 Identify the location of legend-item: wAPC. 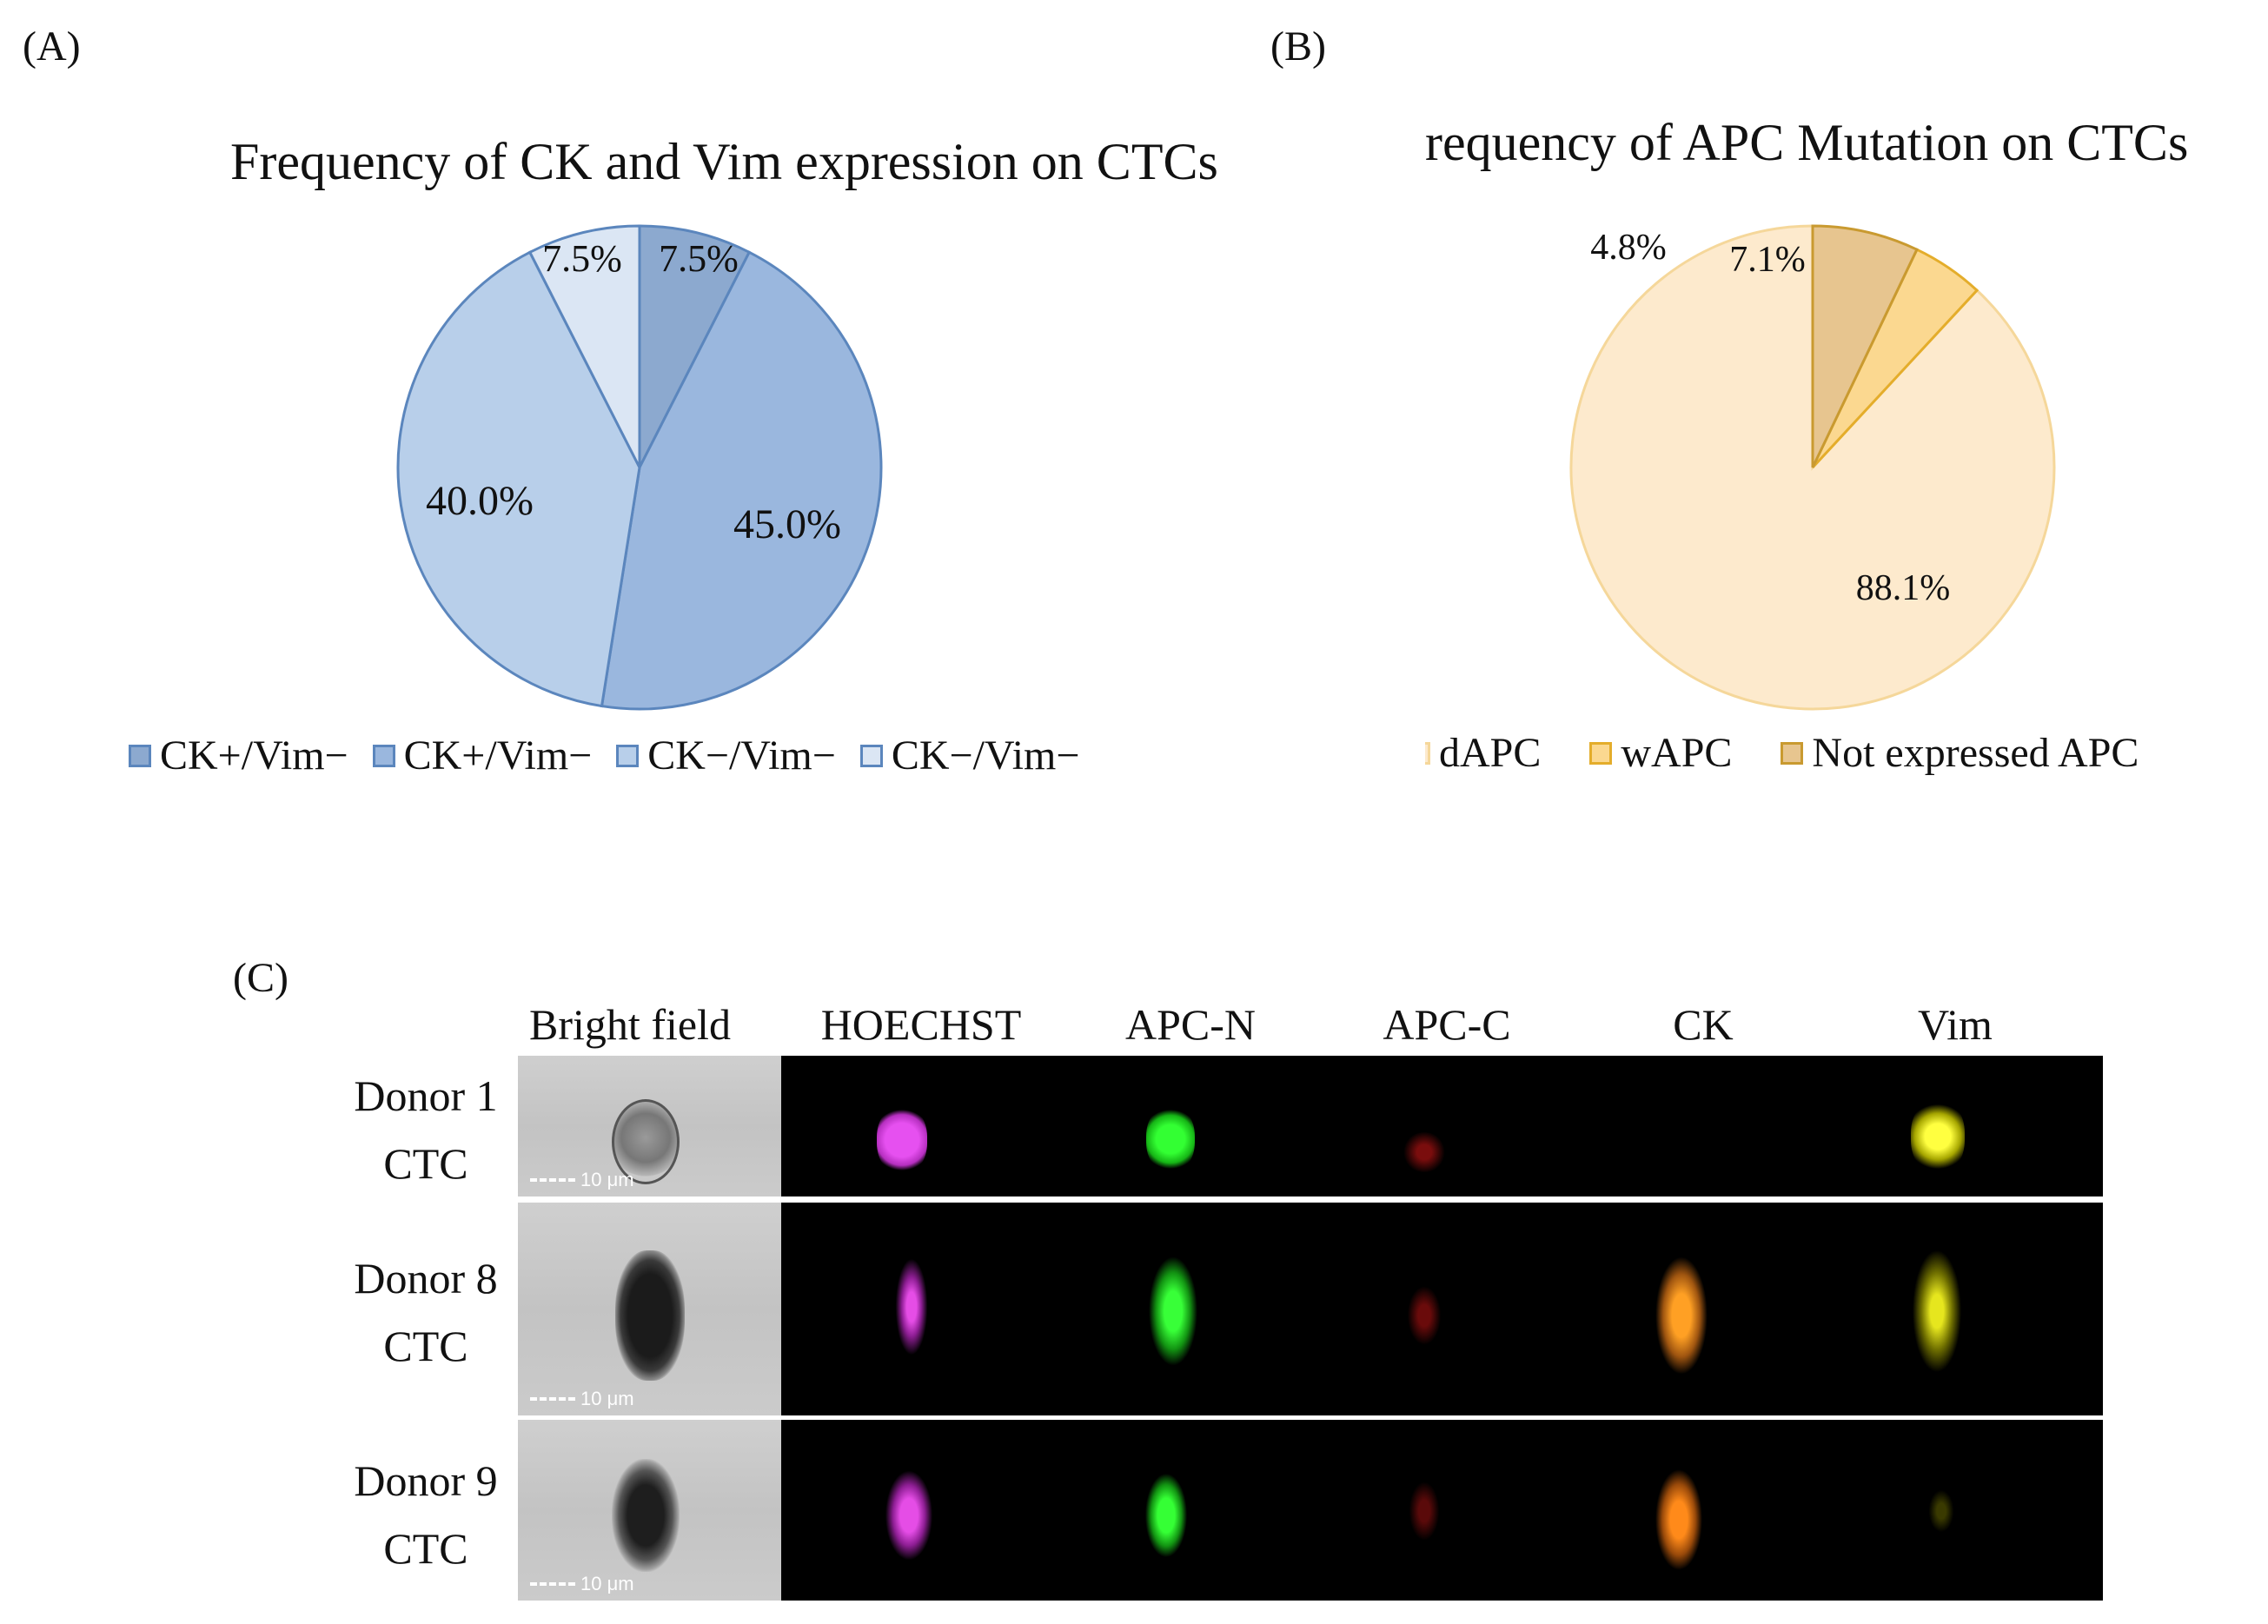
(1660, 753).